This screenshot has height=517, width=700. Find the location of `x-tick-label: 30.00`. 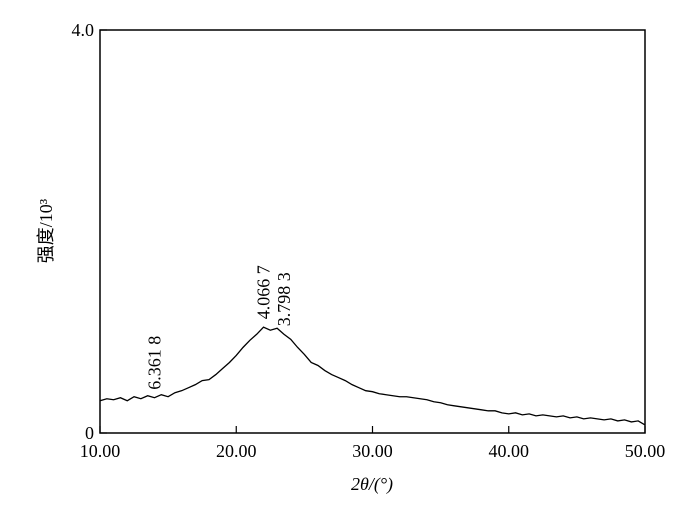

x-tick-label: 30.00 is located at coordinates (372, 451).